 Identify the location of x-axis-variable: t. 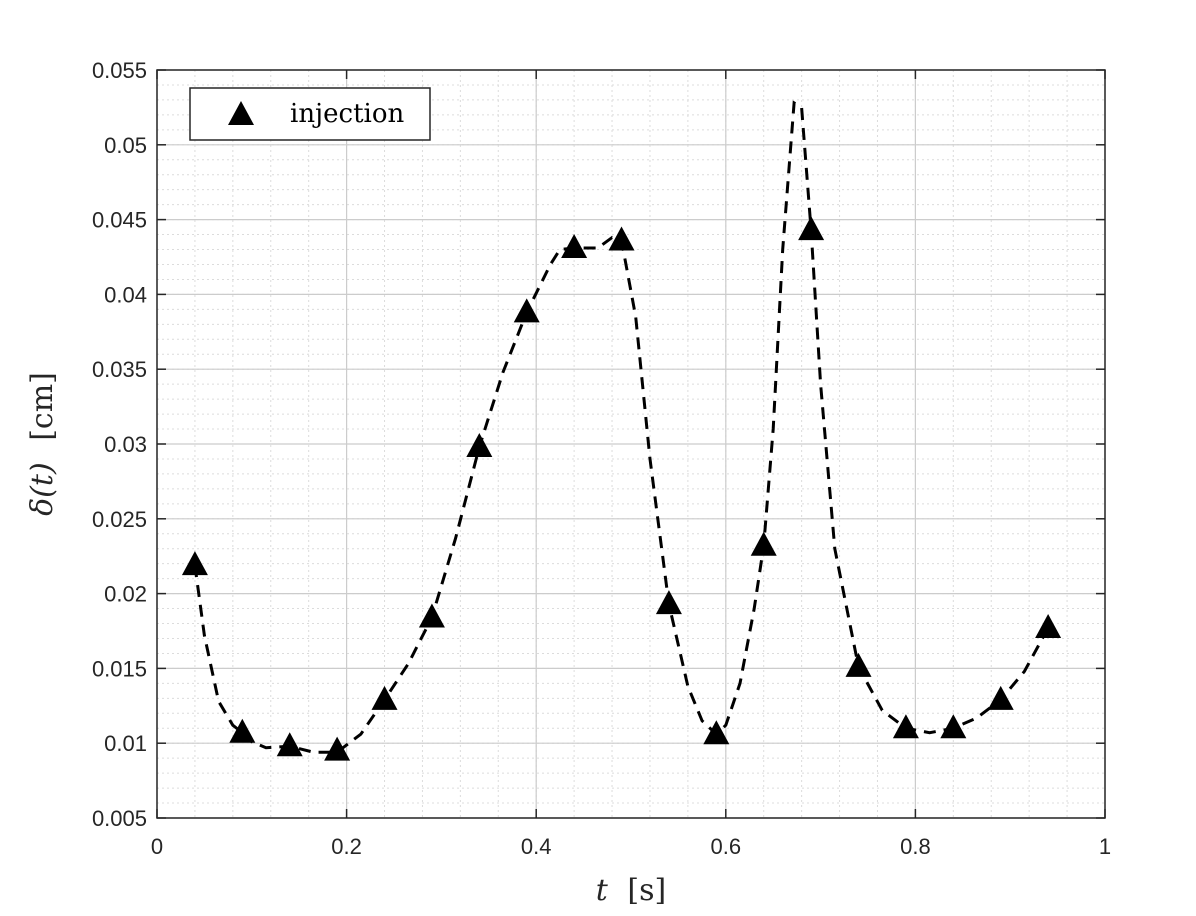
(602, 890).